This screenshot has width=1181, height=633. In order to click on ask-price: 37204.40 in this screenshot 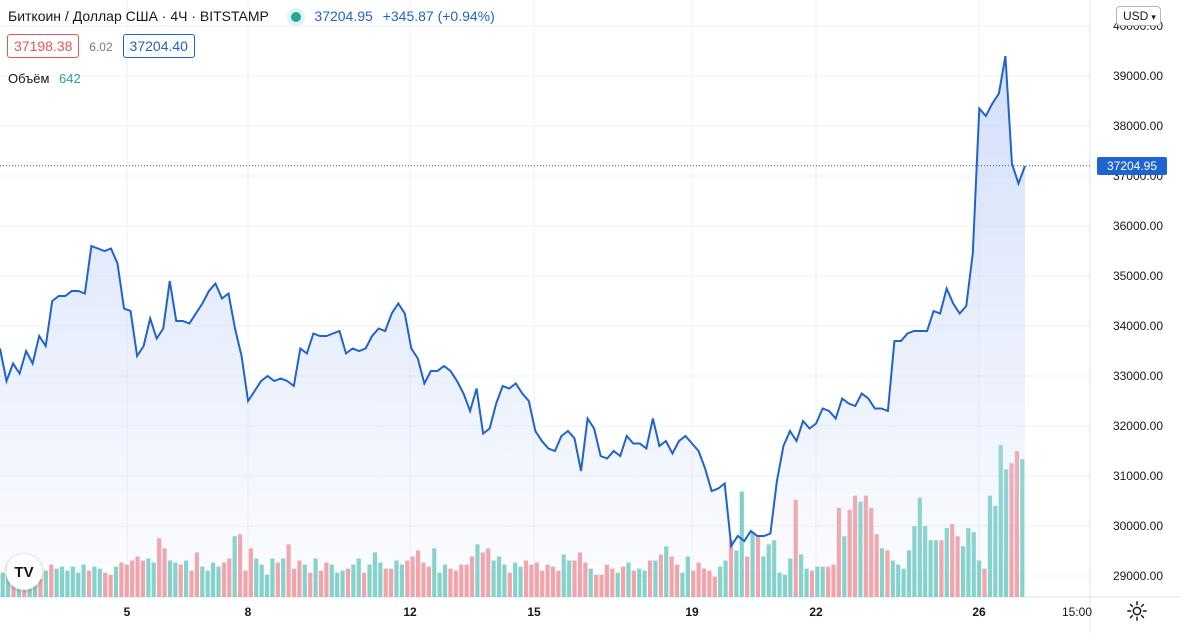, I will do `click(158, 46)`.